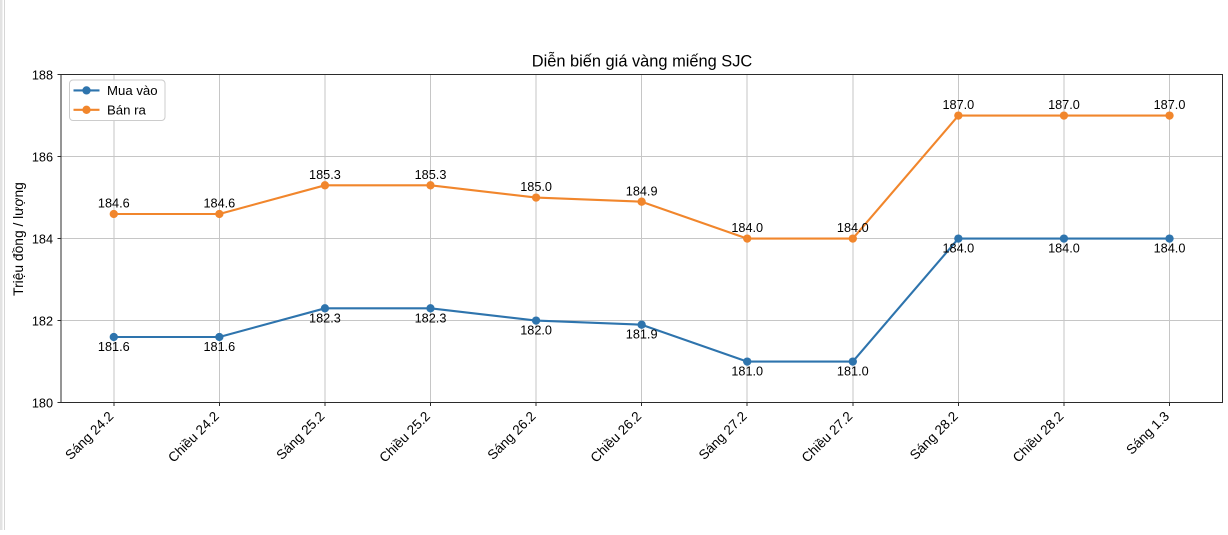 This screenshot has width=1228, height=535. What do you see at coordinates (42, 76) in the screenshot?
I see `svg-text: 188` at bounding box center [42, 76].